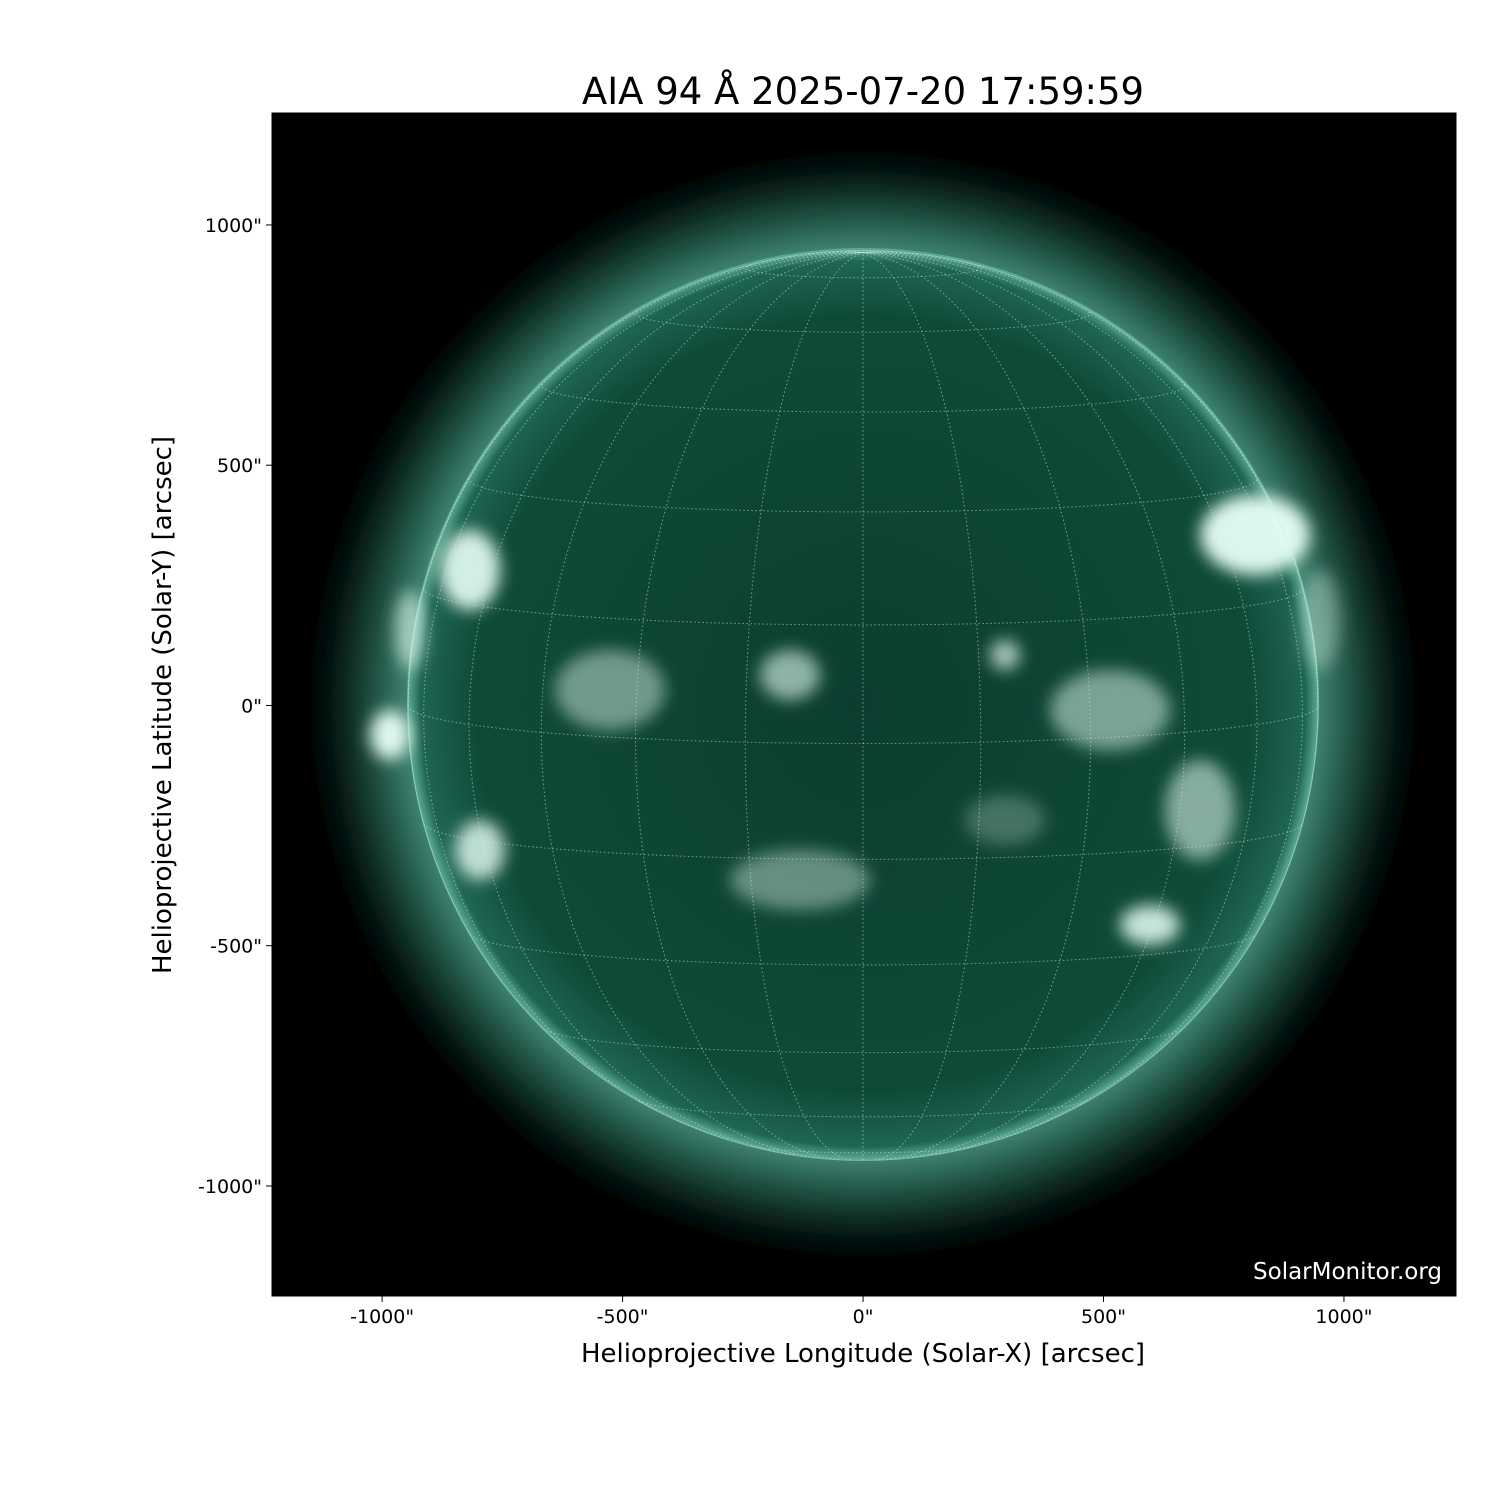 The height and width of the screenshot is (1500, 1500). Describe the element at coordinates (1343, 1317) in the screenshot. I see `x-tick-label: 1000"` at that location.